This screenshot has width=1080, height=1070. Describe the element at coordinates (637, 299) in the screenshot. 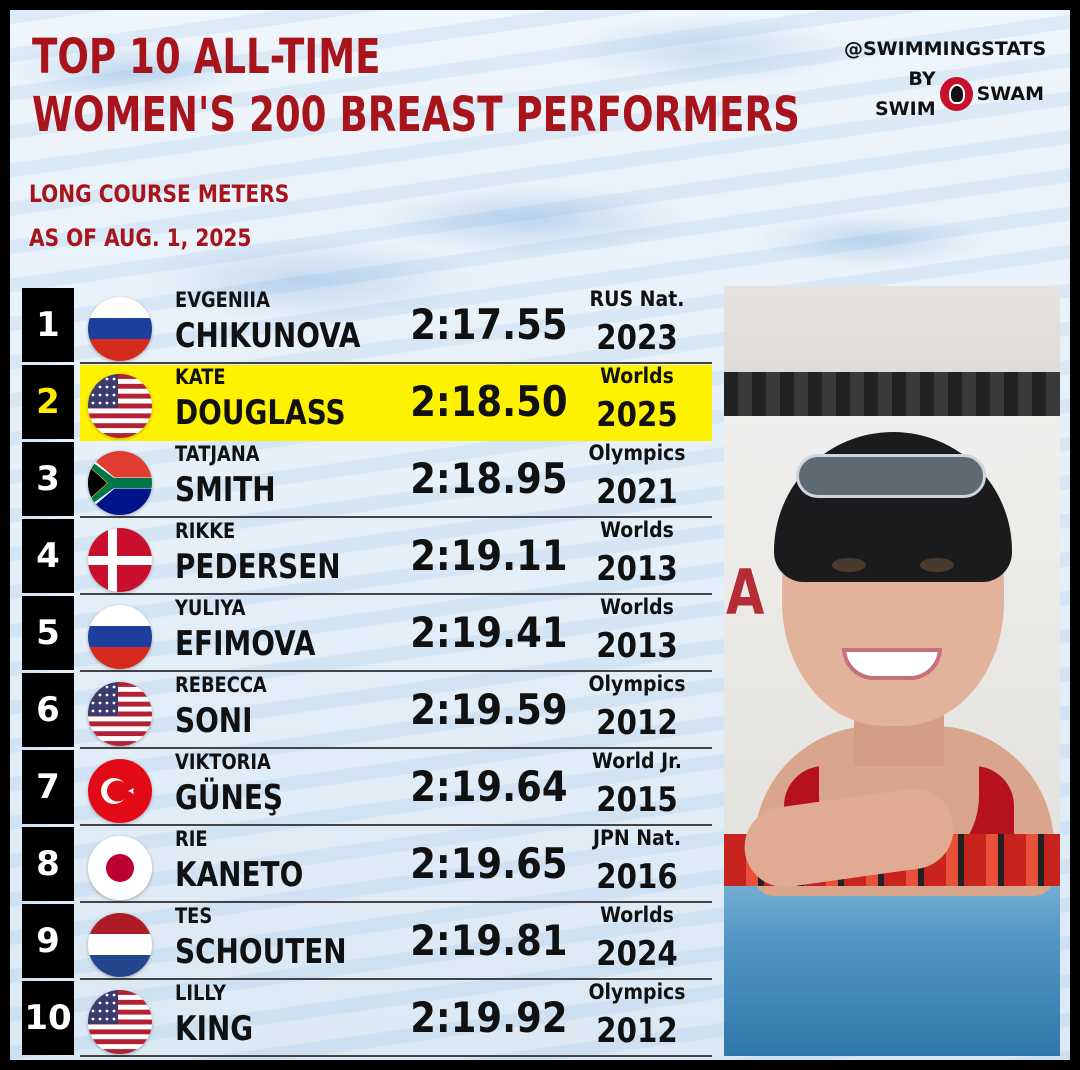

I see `meet-name: RUS Nat.` at that location.